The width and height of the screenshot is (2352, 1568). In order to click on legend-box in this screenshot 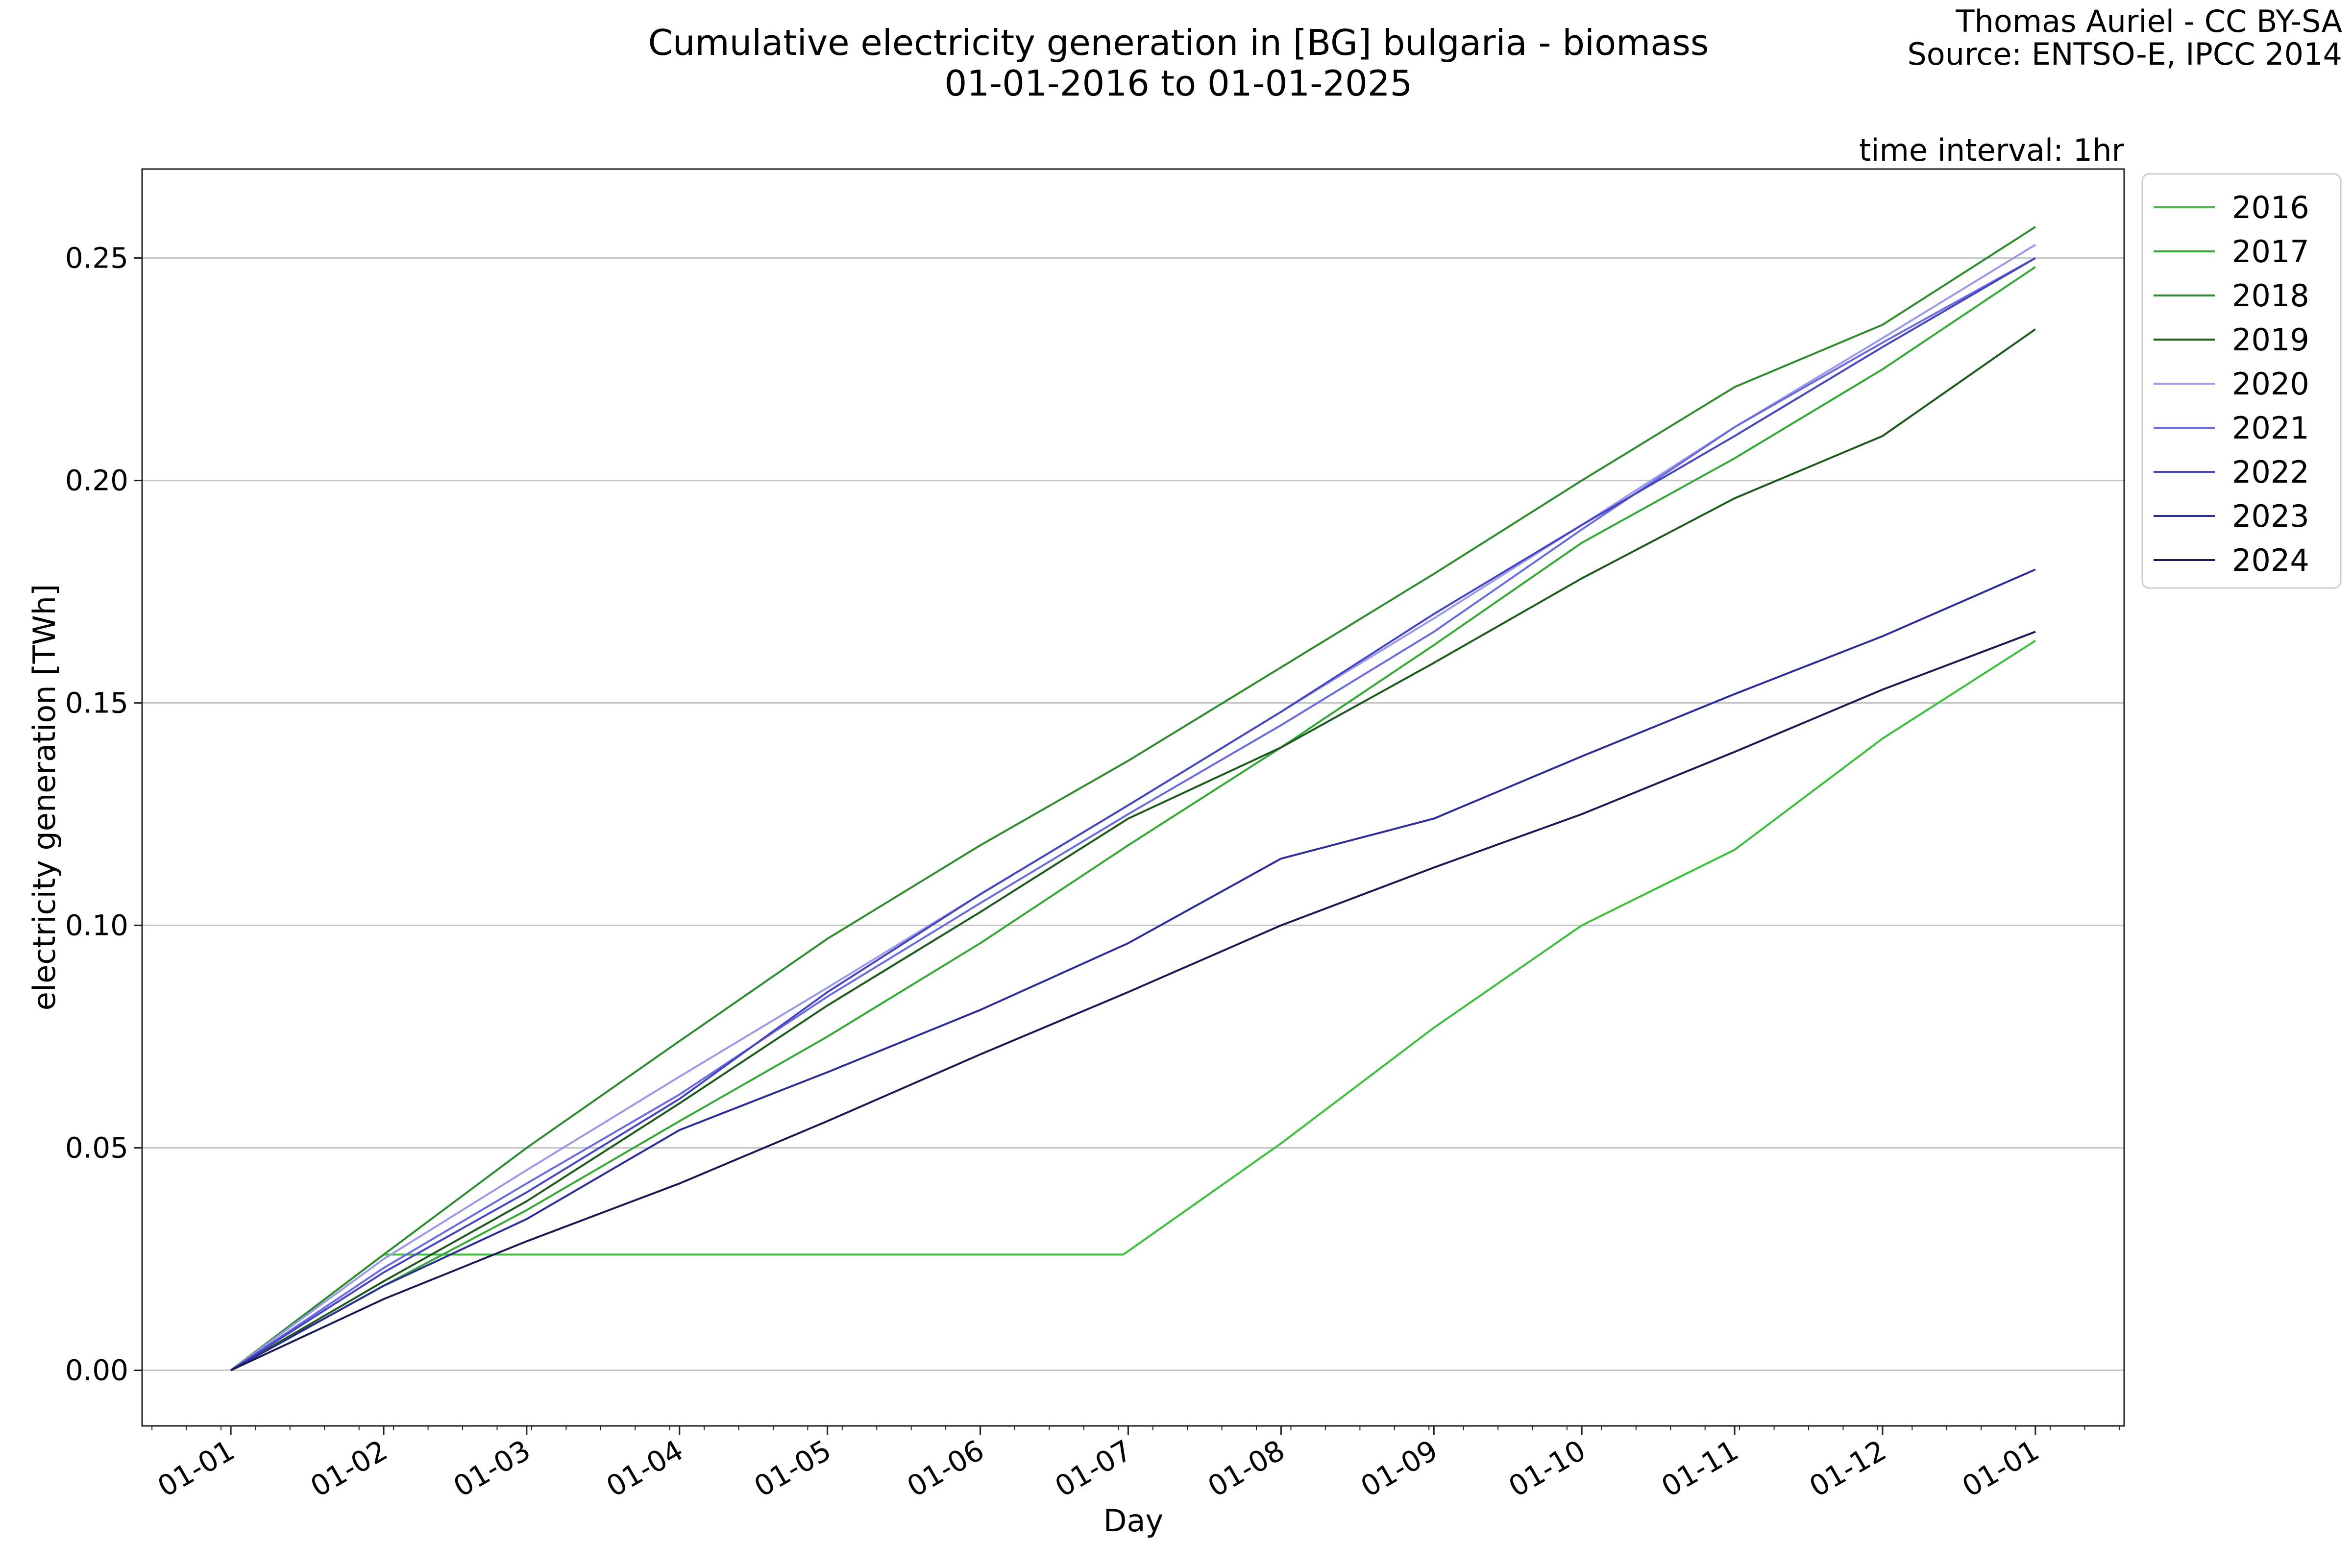, I will do `click(2241, 381)`.